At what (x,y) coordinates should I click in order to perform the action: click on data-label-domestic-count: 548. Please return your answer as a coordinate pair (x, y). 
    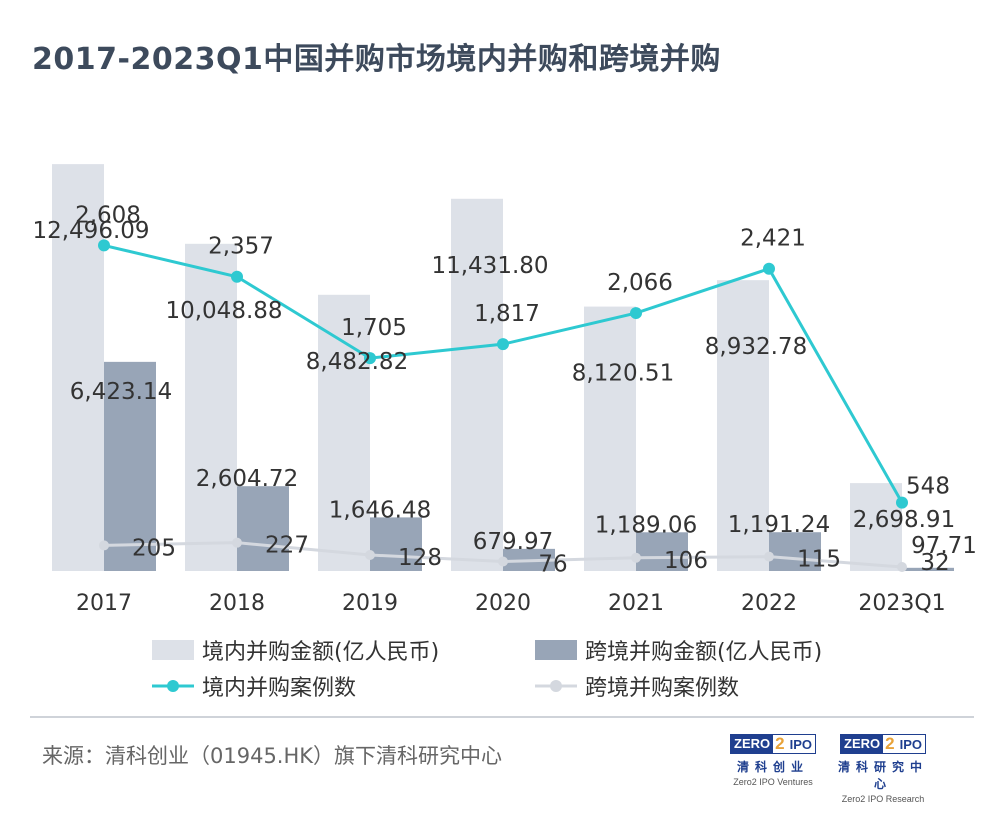
    Looking at the image, I should click on (928, 487).